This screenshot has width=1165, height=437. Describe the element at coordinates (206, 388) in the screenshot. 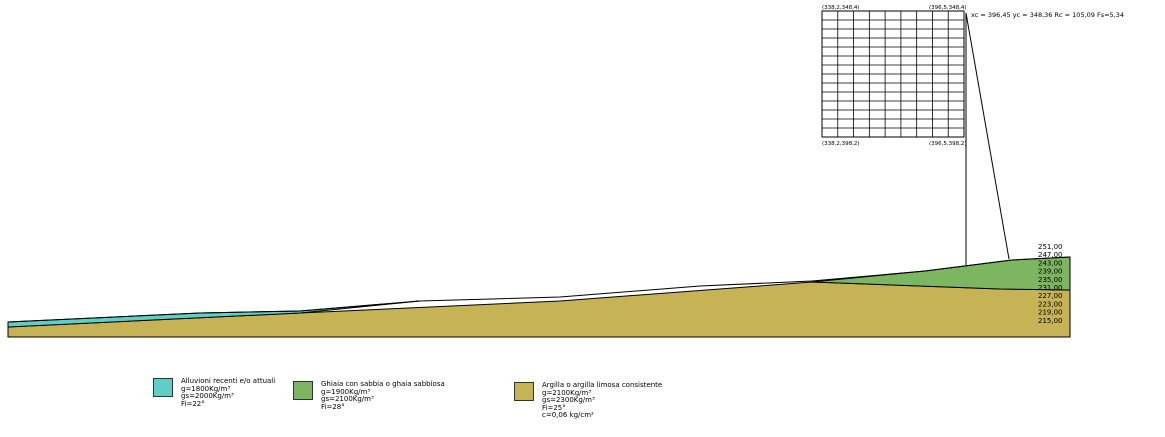

I see `legend-line: g=1800Kg/m³` at that location.